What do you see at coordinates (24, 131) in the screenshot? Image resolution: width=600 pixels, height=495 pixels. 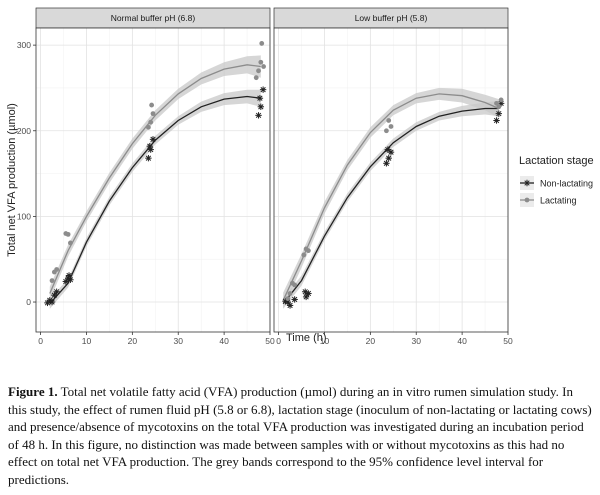 I see `y-tick-label: 200` at bounding box center [24, 131].